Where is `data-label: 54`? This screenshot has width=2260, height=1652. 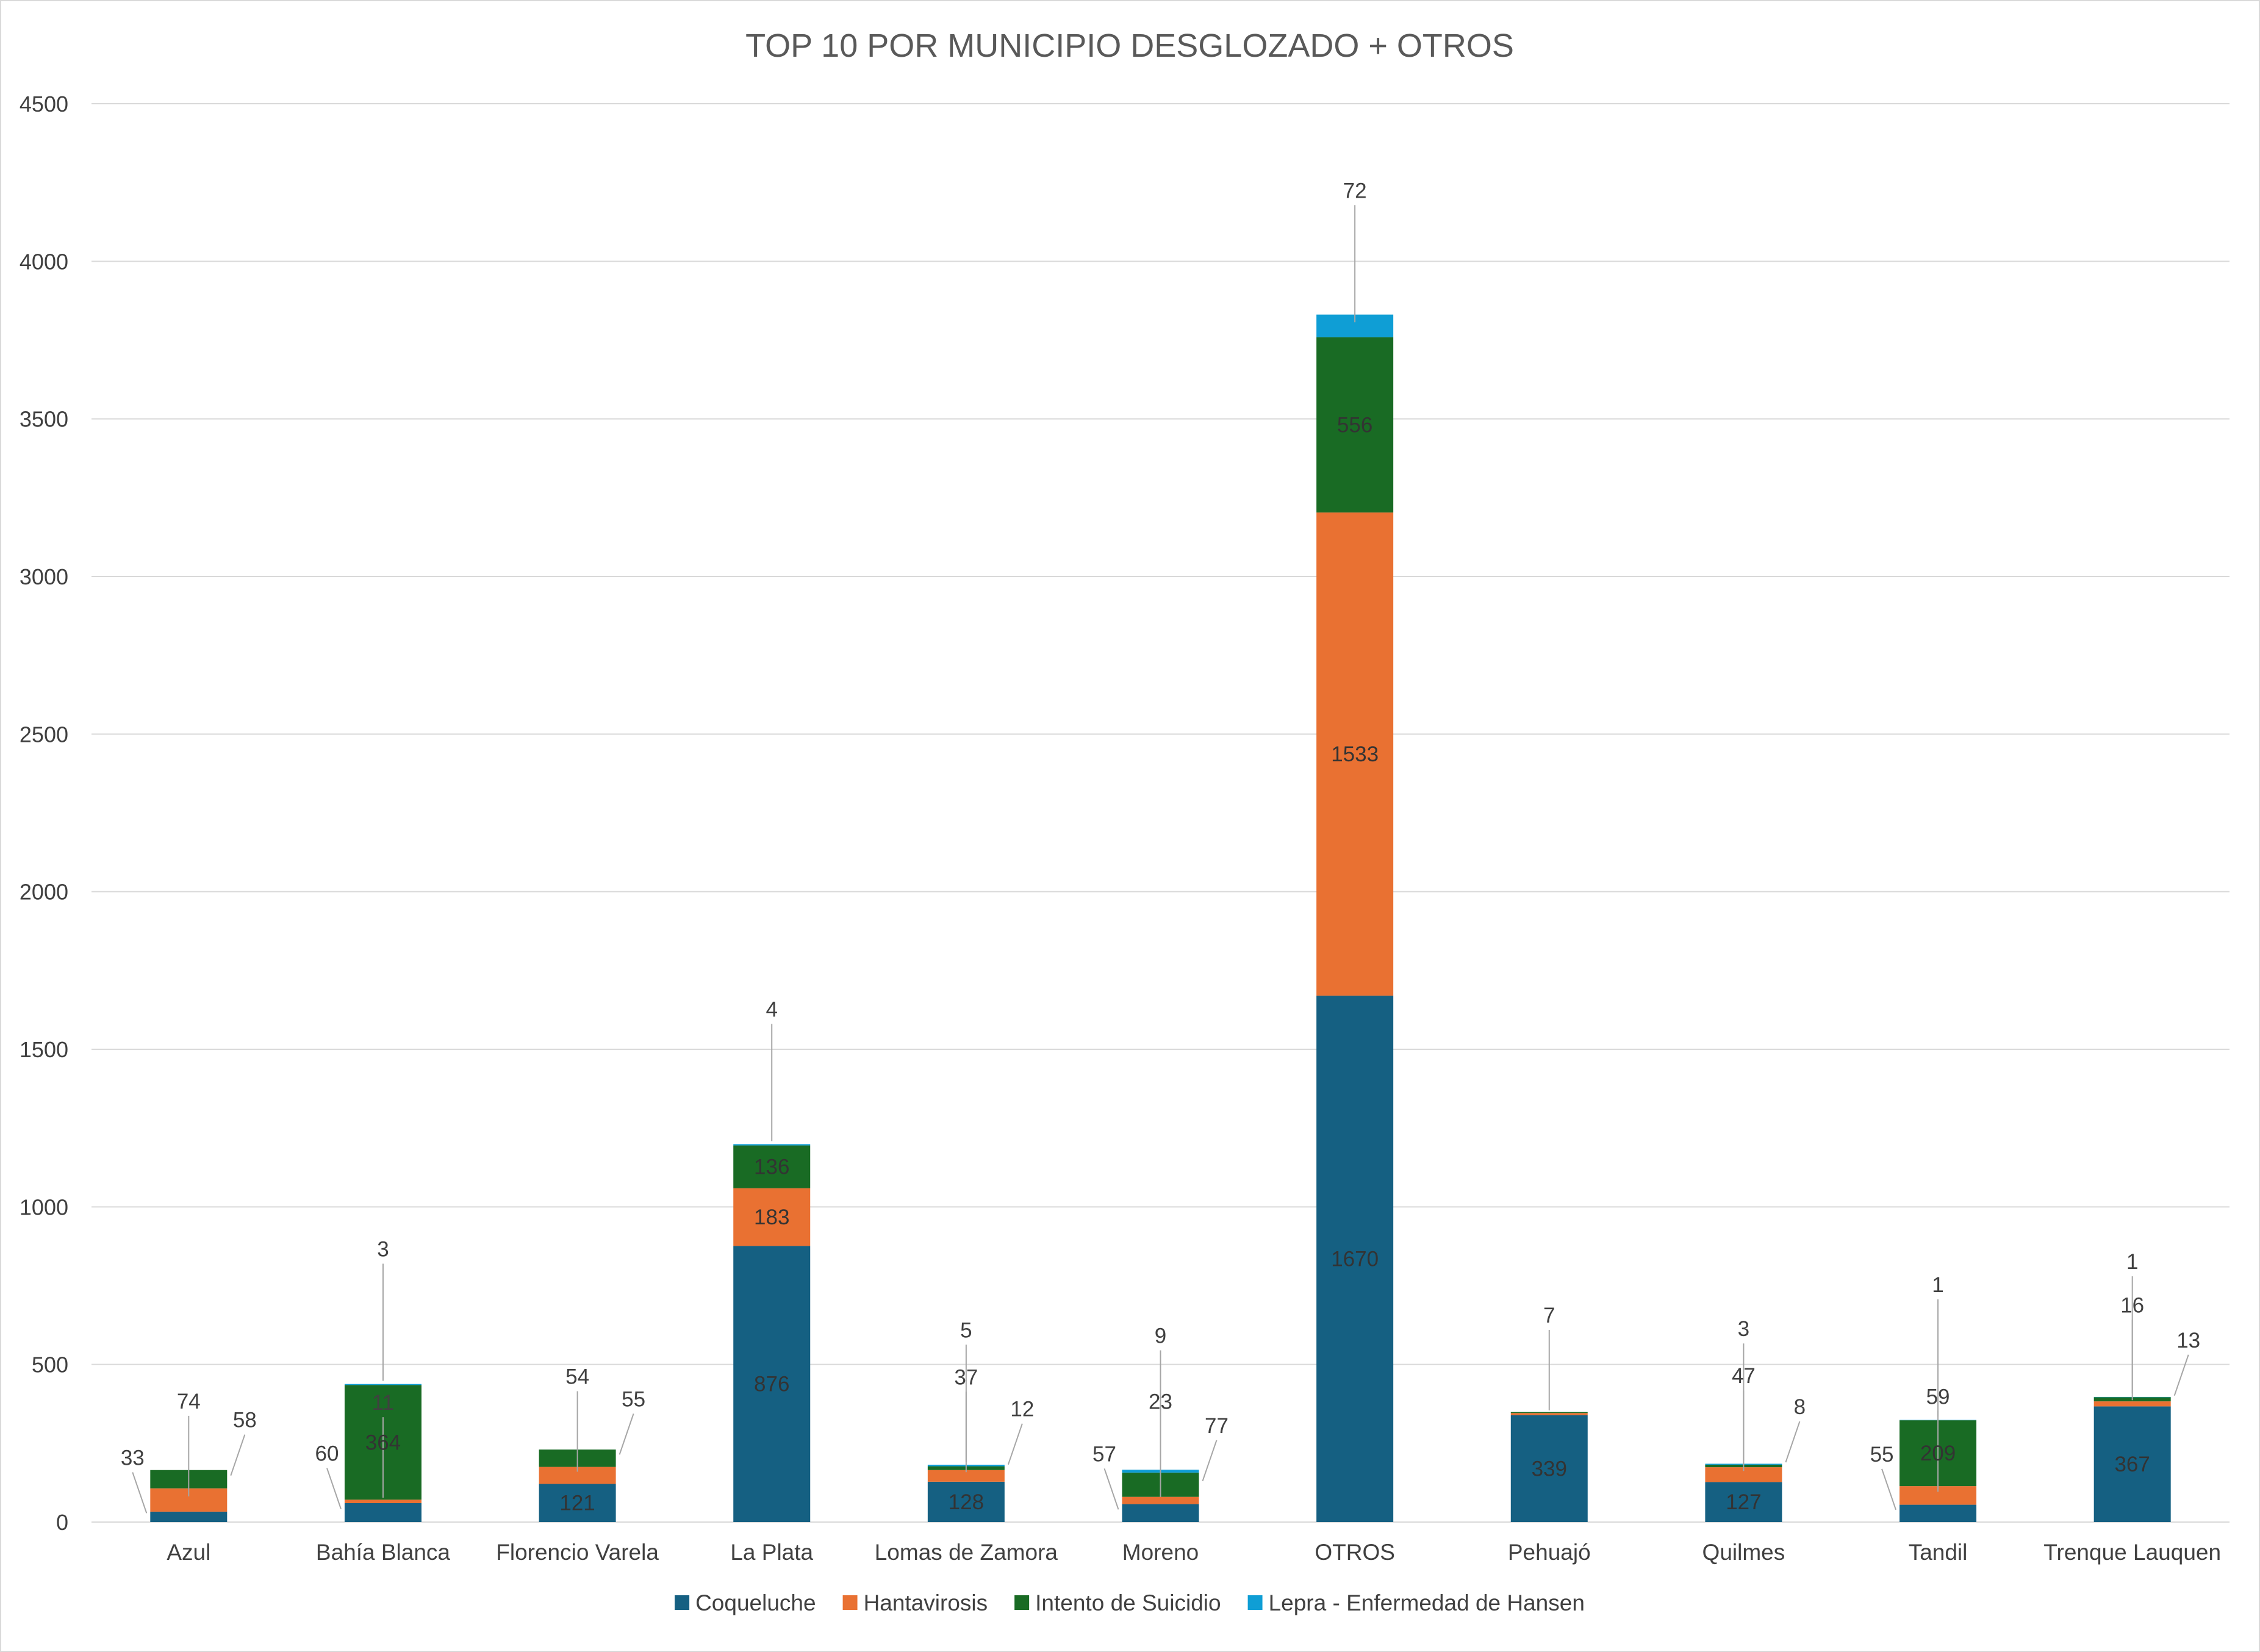
data-label: 54 is located at coordinates (577, 1377).